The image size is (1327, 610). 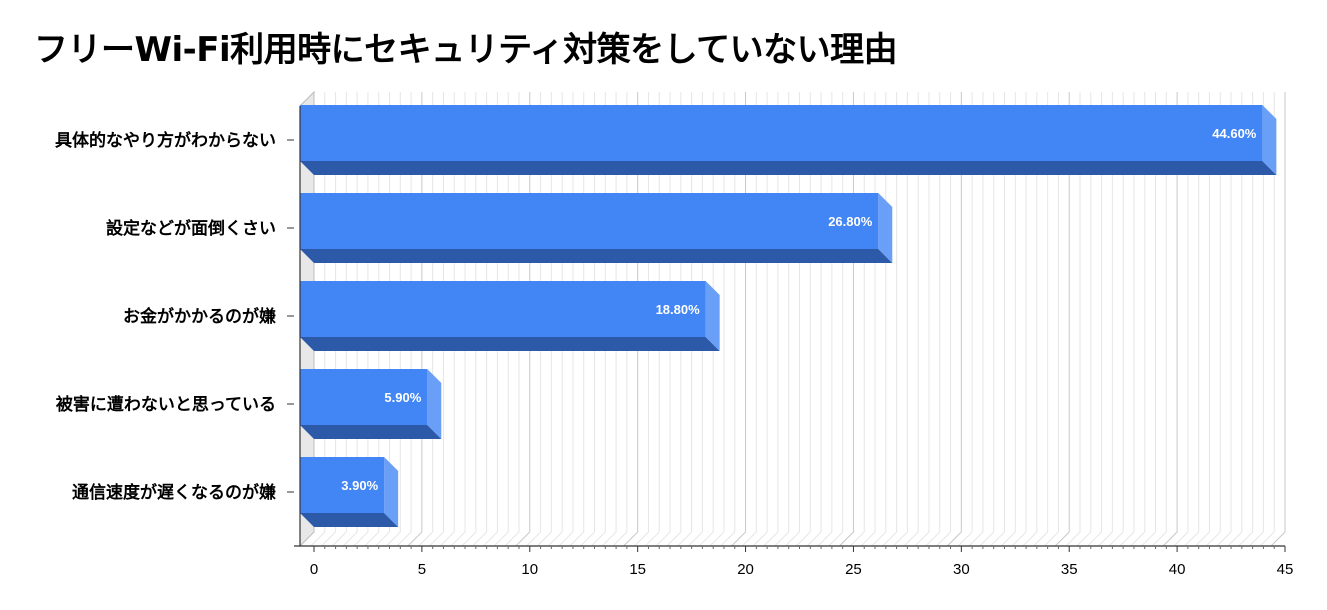 What do you see at coordinates (678, 309) in the screenshot?
I see `data-label: 18.80%` at bounding box center [678, 309].